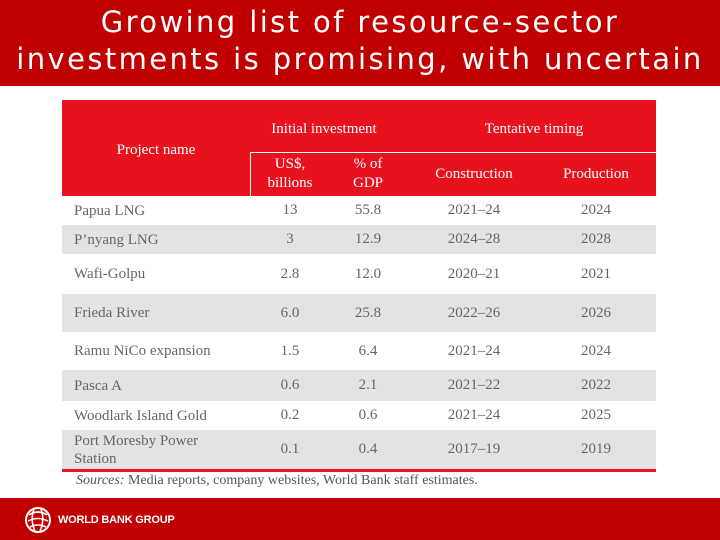 The width and height of the screenshot is (720, 540). Describe the element at coordinates (368, 210) in the screenshot. I see `row-gdp: 55.8` at that location.